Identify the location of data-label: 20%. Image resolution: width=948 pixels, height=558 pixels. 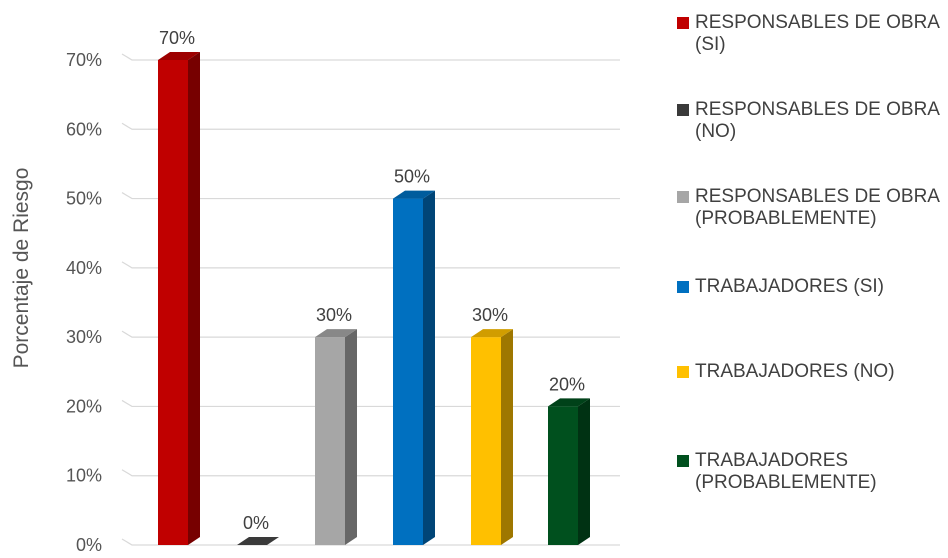
(567, 384).